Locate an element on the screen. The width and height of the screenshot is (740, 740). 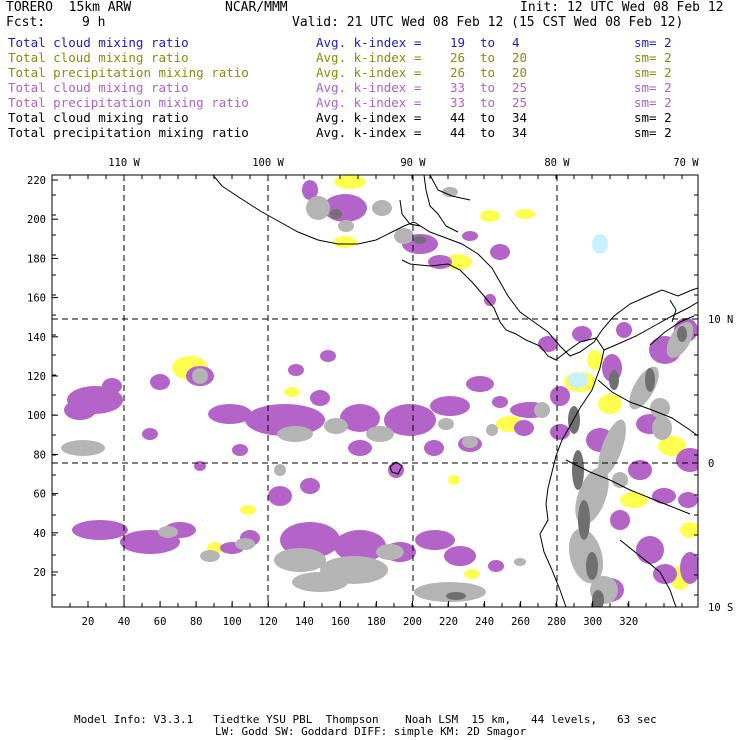
legend-to: 20 is located at coordinates (520, 57).